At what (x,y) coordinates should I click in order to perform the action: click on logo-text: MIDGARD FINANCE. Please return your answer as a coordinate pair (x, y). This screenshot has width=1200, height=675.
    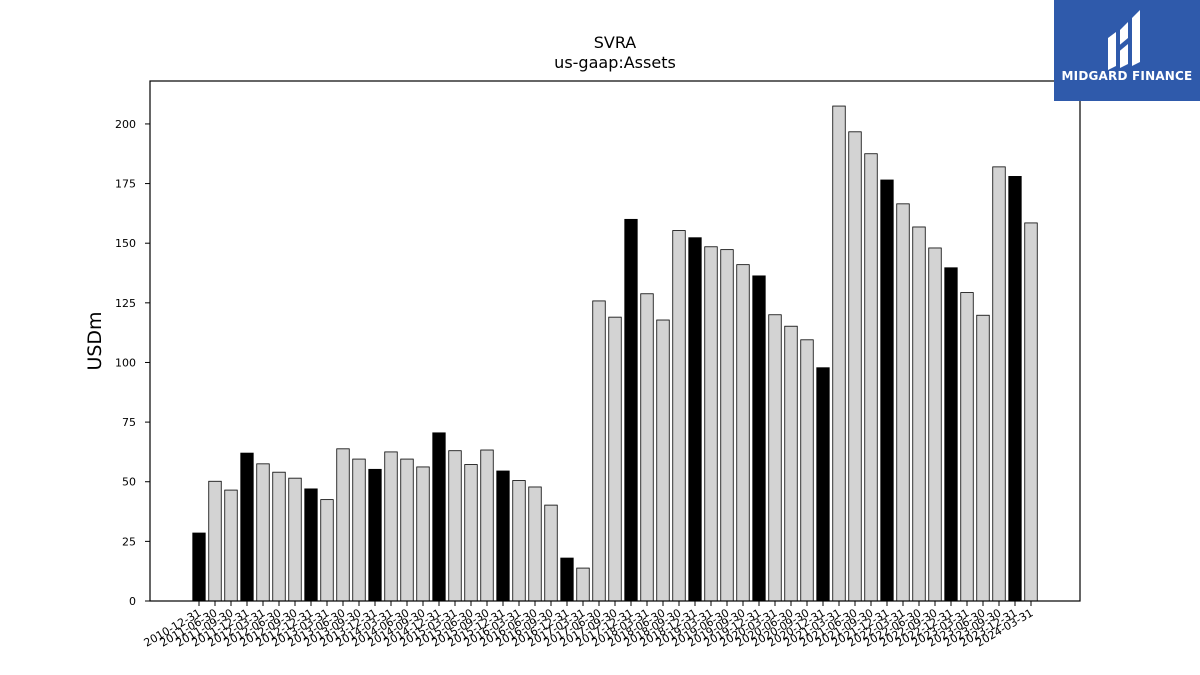
    Looking at the image, I should click on (1127, 76).